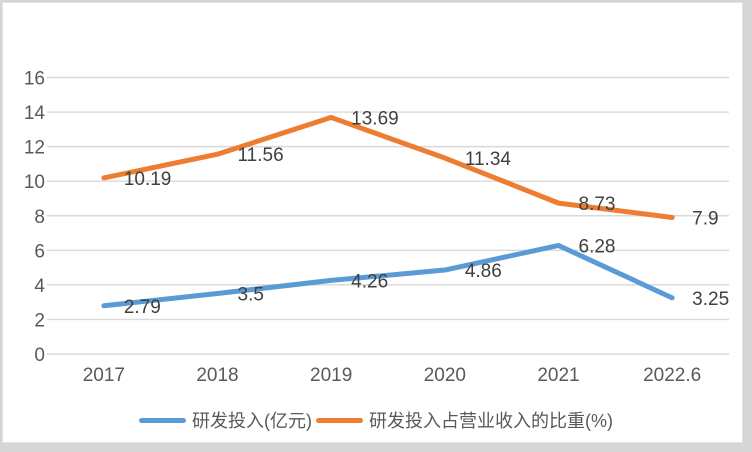 This screenshot has height=452, width=752. Describe the element at coordinates (39, 320) in the screenshot. I see `y-tick-label: 2` at that location.